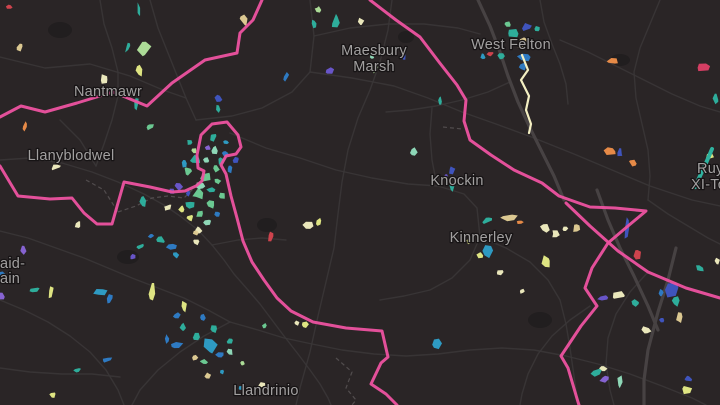 This screenshot has width=720, height=405. Describe the element at coordinates (526, 94) in the screenshot. I see `linear-feature-cream` at that location.